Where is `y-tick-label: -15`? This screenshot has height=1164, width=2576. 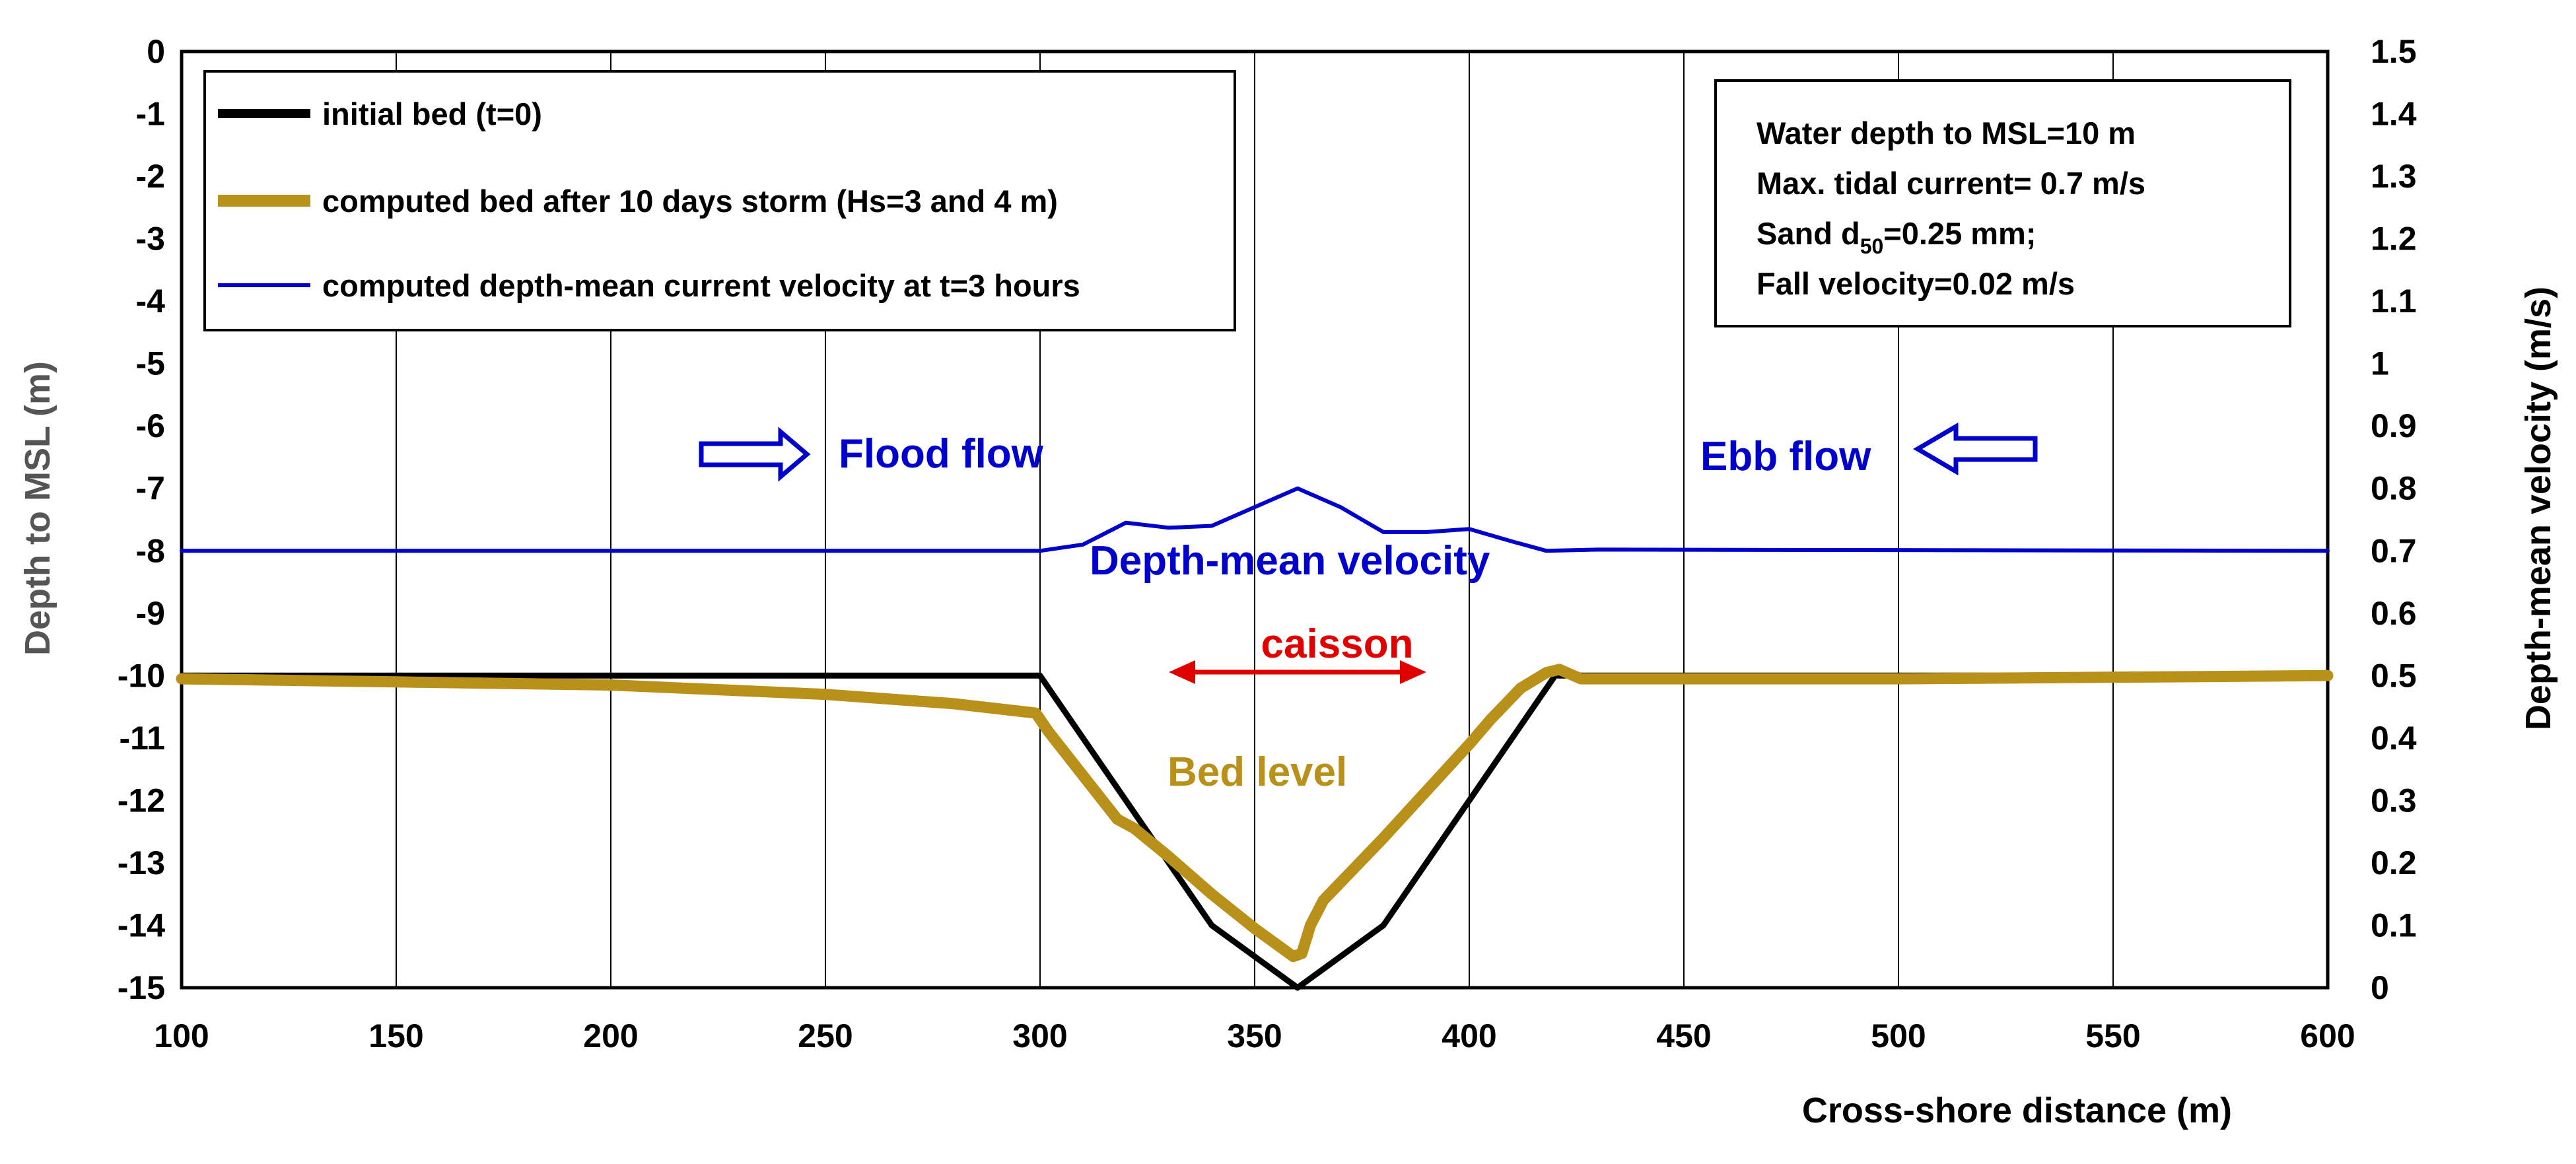
y-tick-label: -15 is located at coordinates (141, 987).